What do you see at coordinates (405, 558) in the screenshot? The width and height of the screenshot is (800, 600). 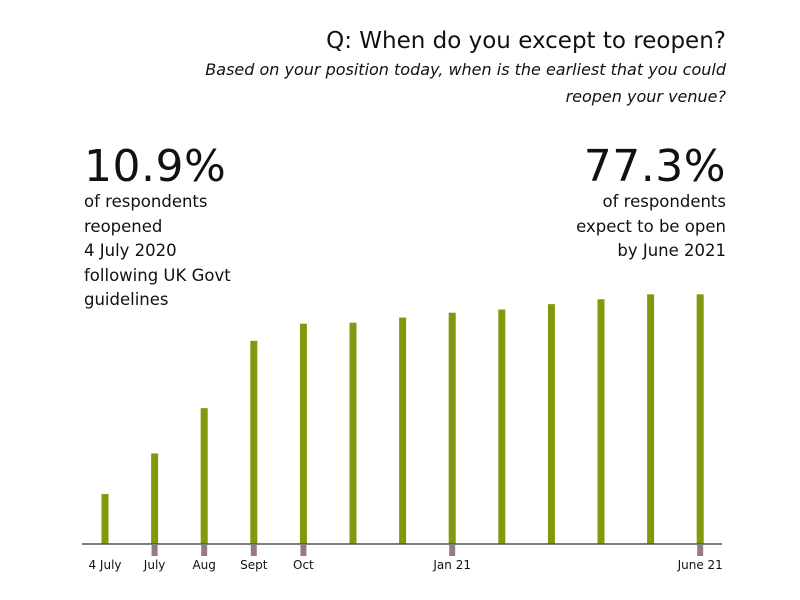 I see `ticks-group: 4 July July Aug Sept Oct Jan 21 June 21` at bounding box center [405, 558].